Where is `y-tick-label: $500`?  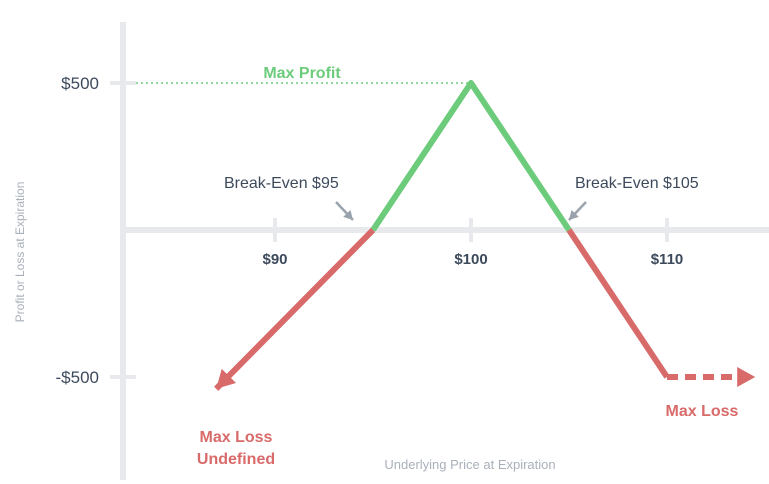 y-tick-label: $500 is located at coordinates (80, 83).